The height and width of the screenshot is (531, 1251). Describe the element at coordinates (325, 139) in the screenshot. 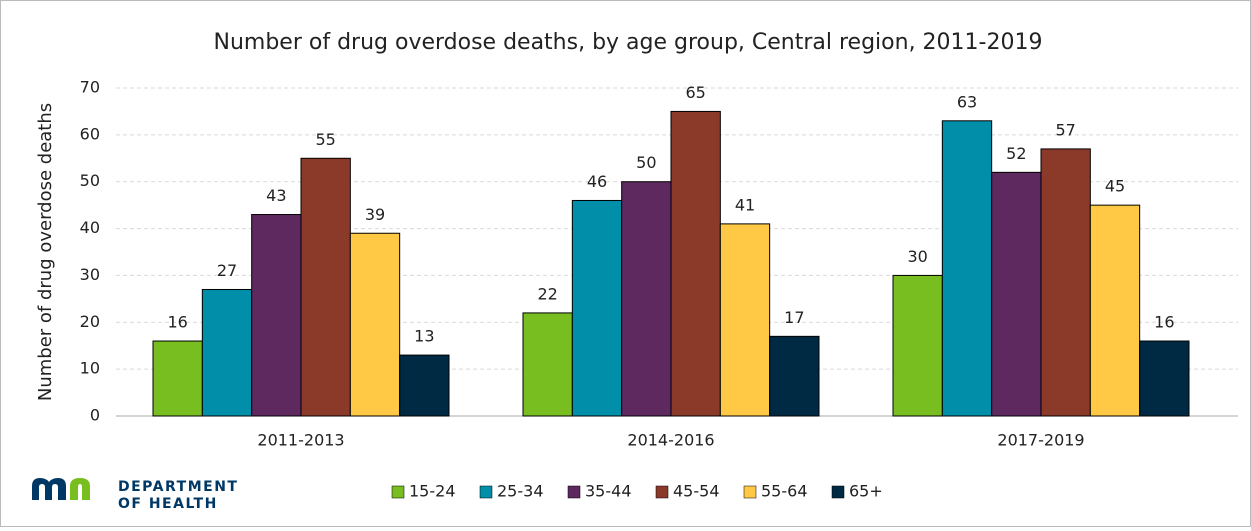

I see `data-label: 55` at that location.